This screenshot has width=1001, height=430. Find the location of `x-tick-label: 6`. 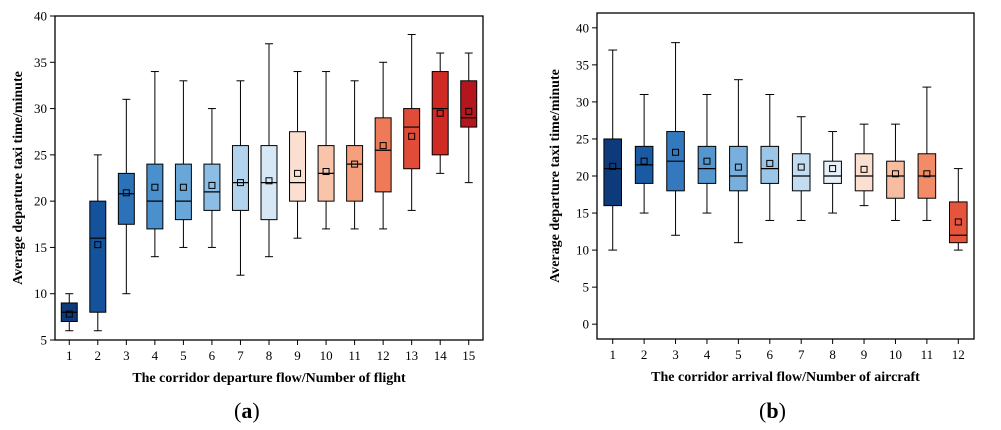

x-tick-label: 6 is located at coordinates (212, 355).